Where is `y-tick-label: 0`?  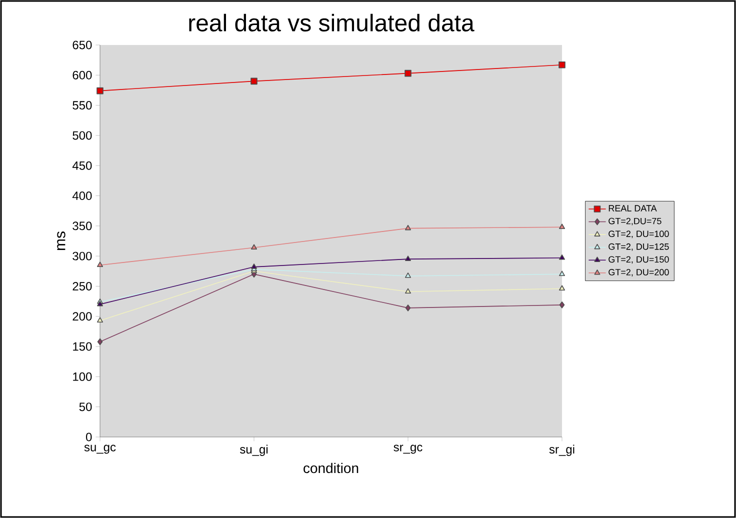 y-tick-label: 0 is located at coordinates (89, 437).